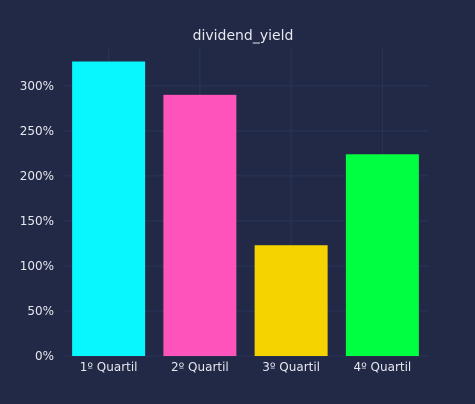 Image resolution: width=475 pixels, height=404 pixels. I want to click on y-tick-label: 300%, so click(37, 86).